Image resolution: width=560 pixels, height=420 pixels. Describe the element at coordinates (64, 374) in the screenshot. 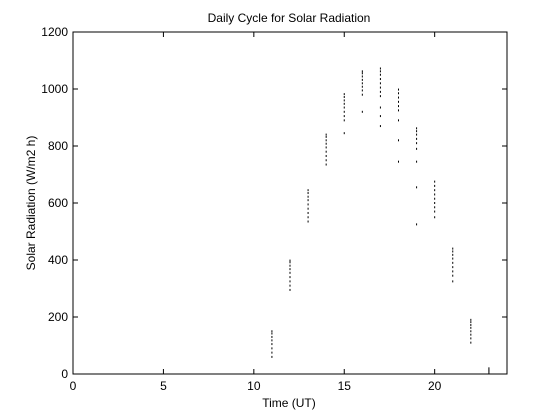

I see `y-tick-label: 0` at that location.